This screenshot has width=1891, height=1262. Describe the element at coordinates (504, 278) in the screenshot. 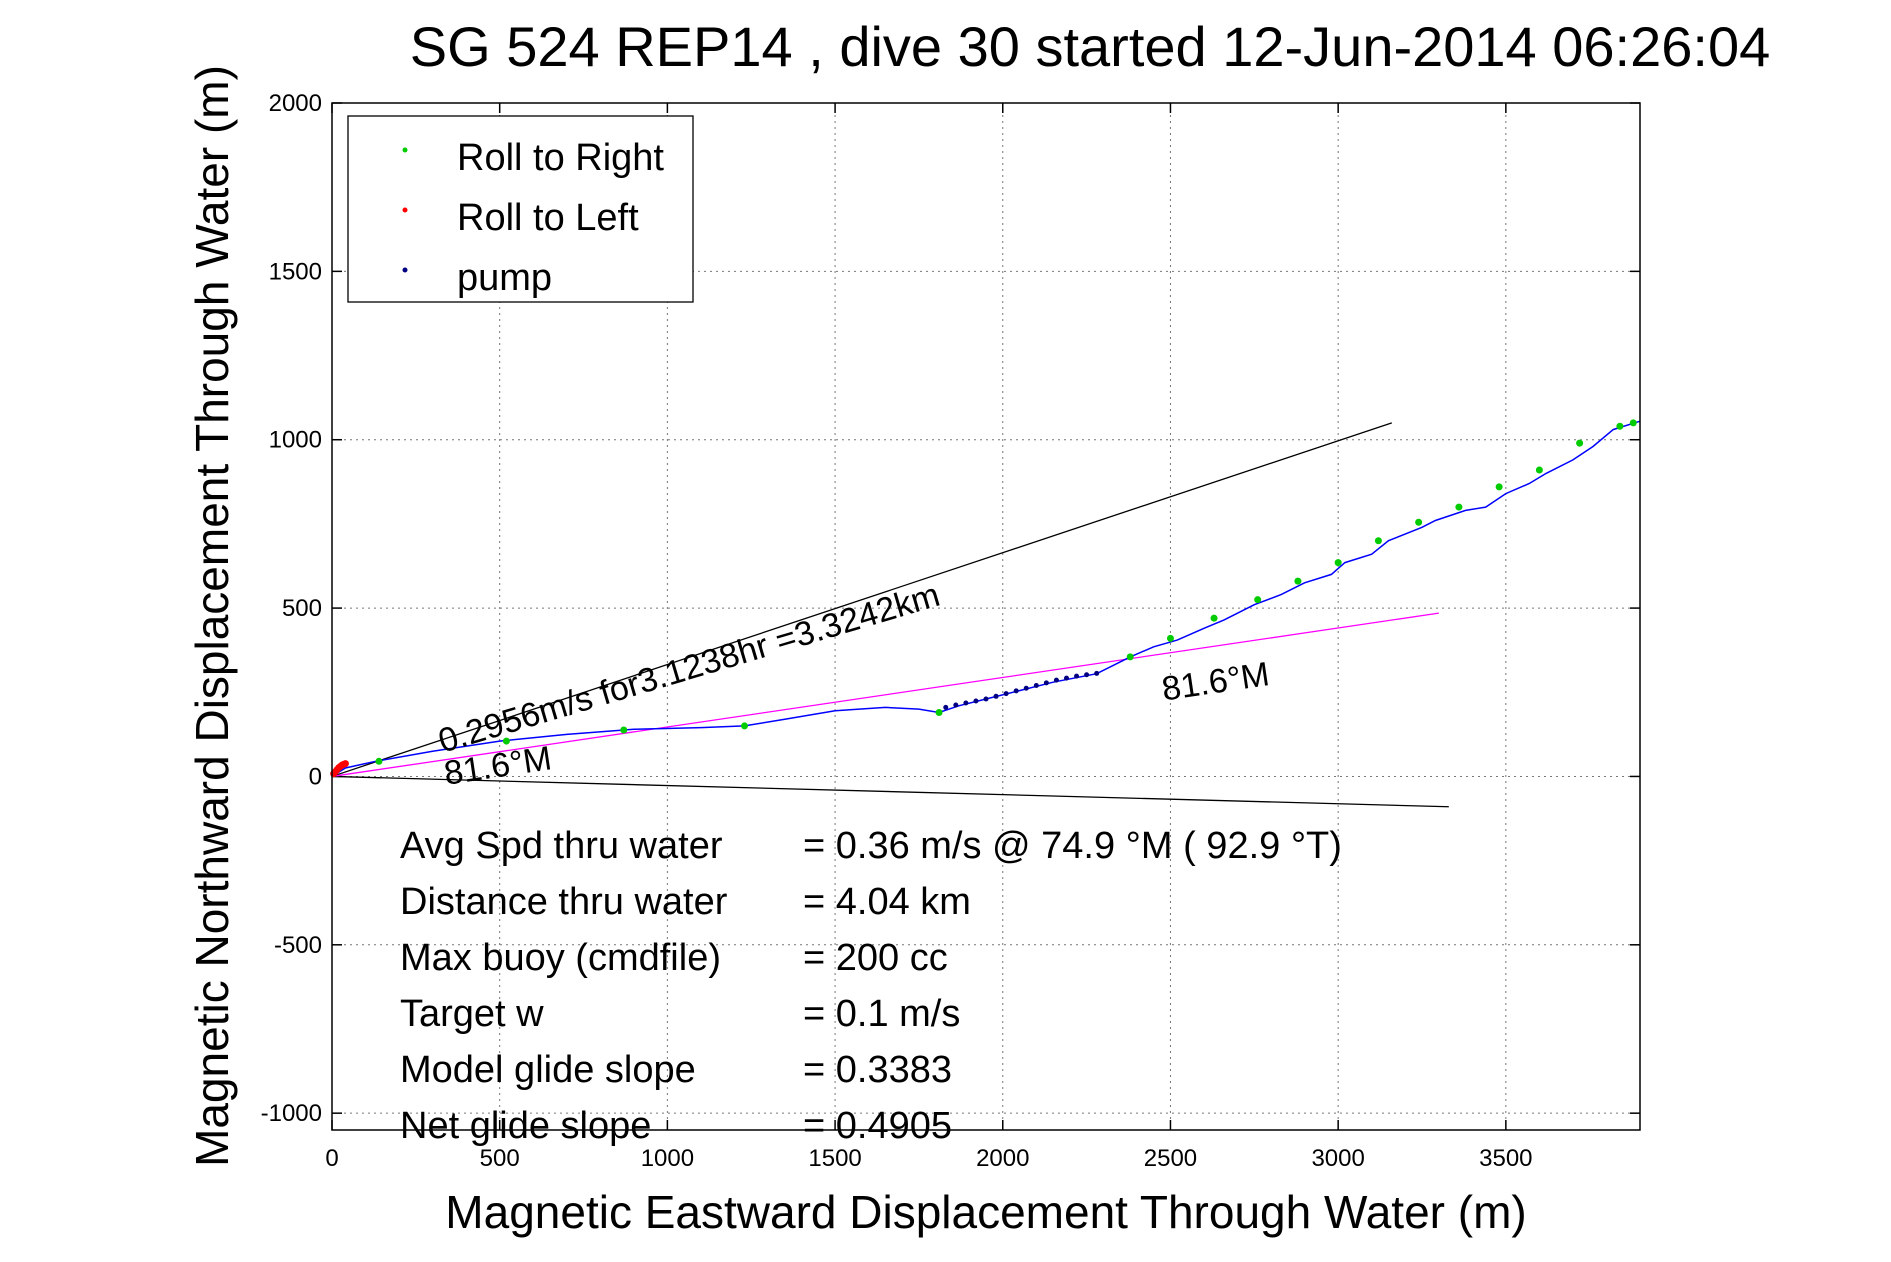

I see `legend-label: pump` at that location.